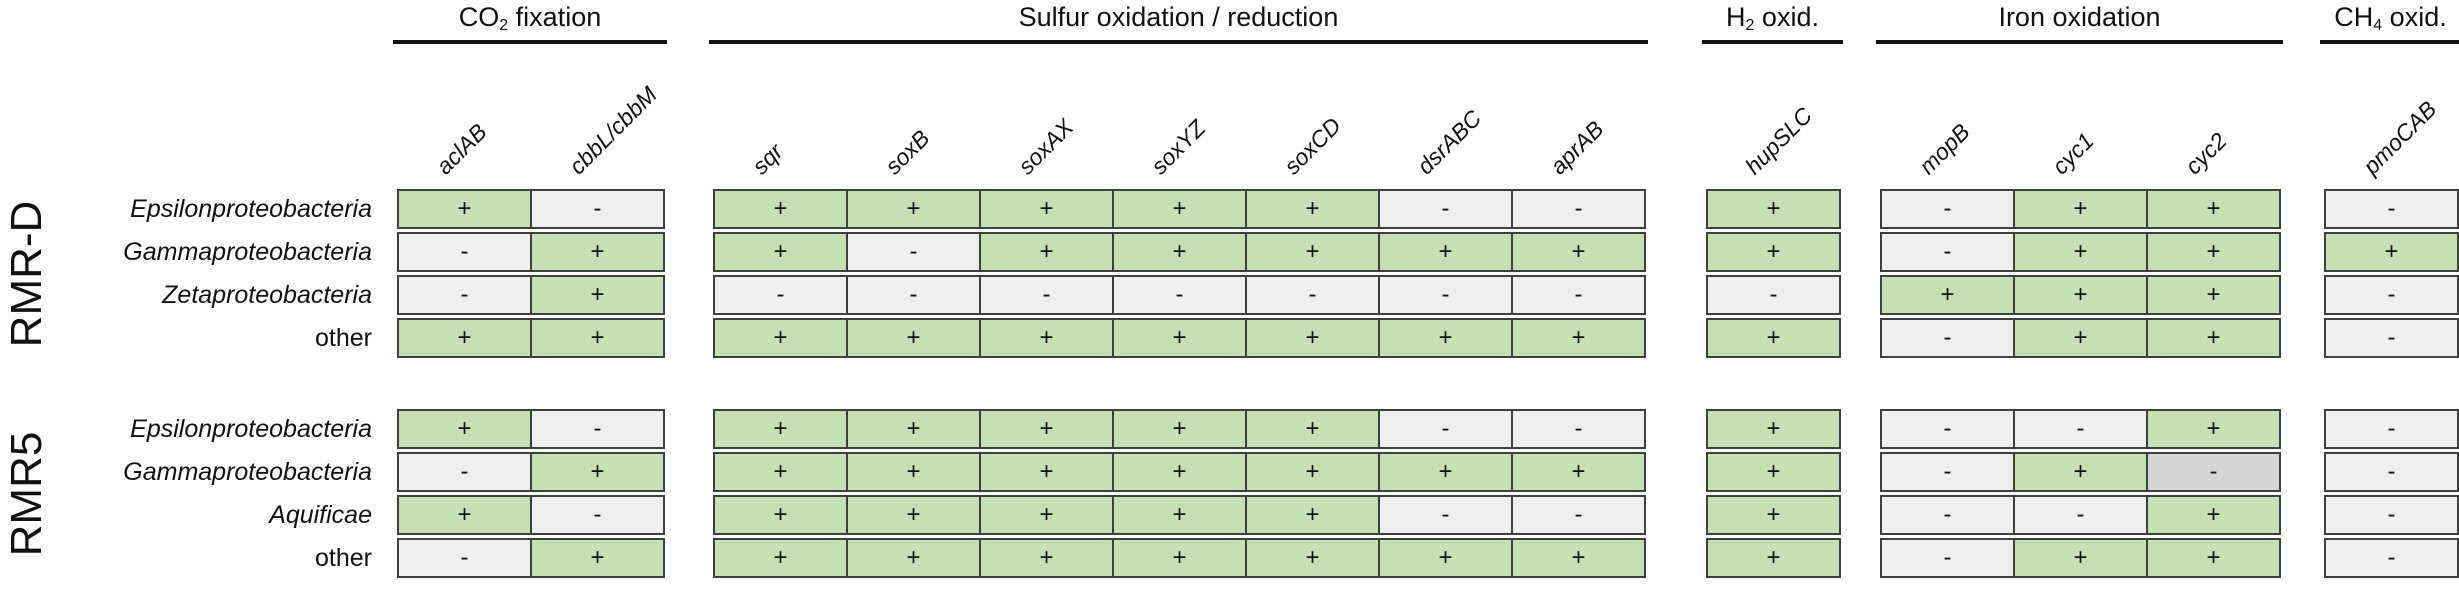 The image size is (2459, 594). What do you see at coordinates (1772, 17) in the screenshot?
I see `group-title: H2 oxid.` at bounding box center [1772, 17].